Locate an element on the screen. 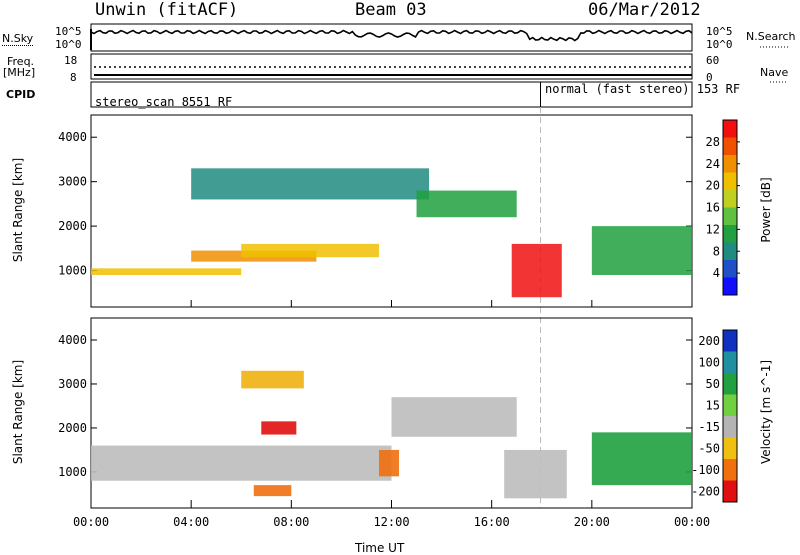  xtick-label: 20:00 is located at coordinates (592, 522).